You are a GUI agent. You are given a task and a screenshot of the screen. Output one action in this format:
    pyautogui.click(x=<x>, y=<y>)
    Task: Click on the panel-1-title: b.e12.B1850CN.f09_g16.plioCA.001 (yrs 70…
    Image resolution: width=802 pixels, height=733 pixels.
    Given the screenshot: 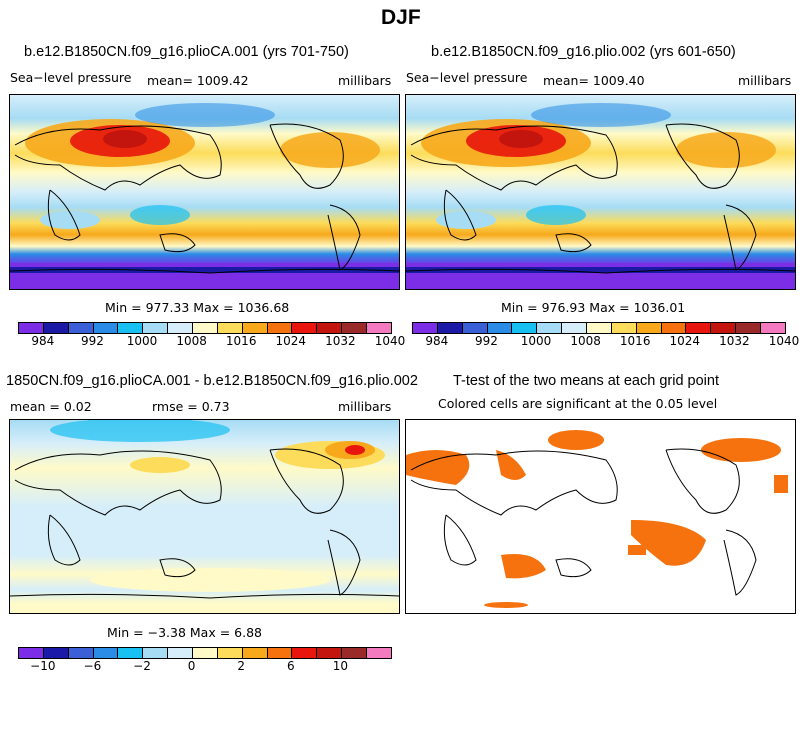 What is the action you would take?
    pyautogui.click(x=186, y=52)
    